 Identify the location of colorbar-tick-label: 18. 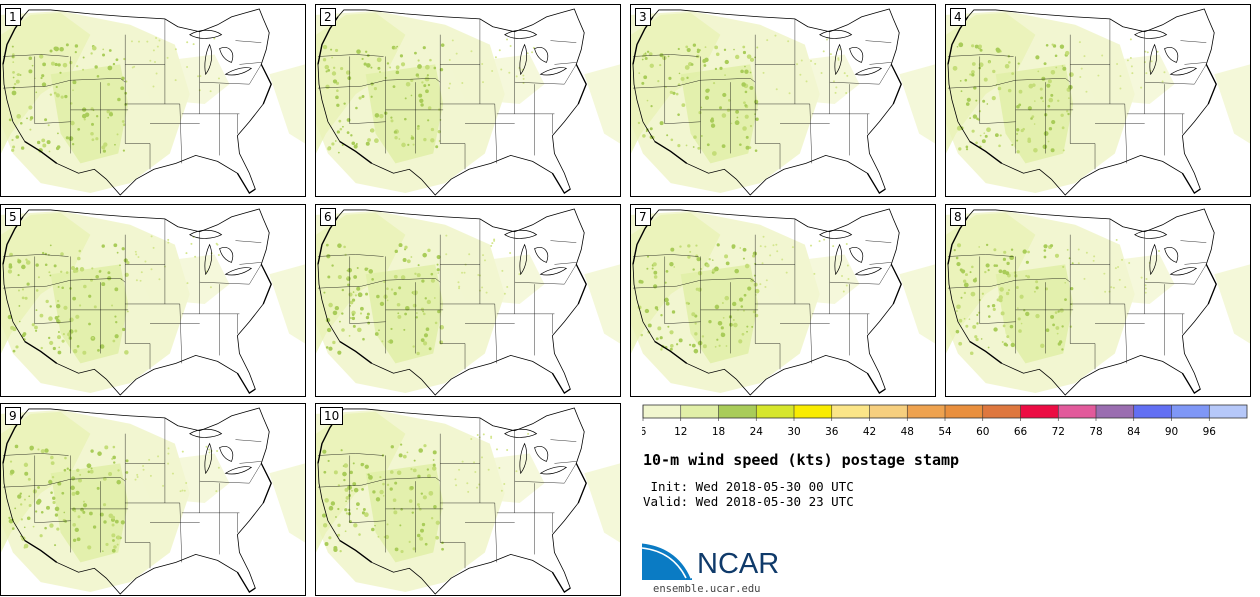
(718, 432).